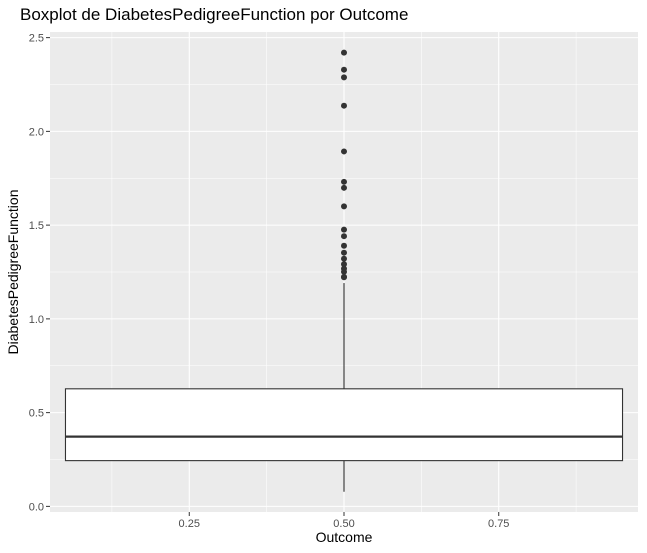  Describe the element at coordinates (36, 226) in the screenshot. I see `y-tick-label: 1.5` at that location.